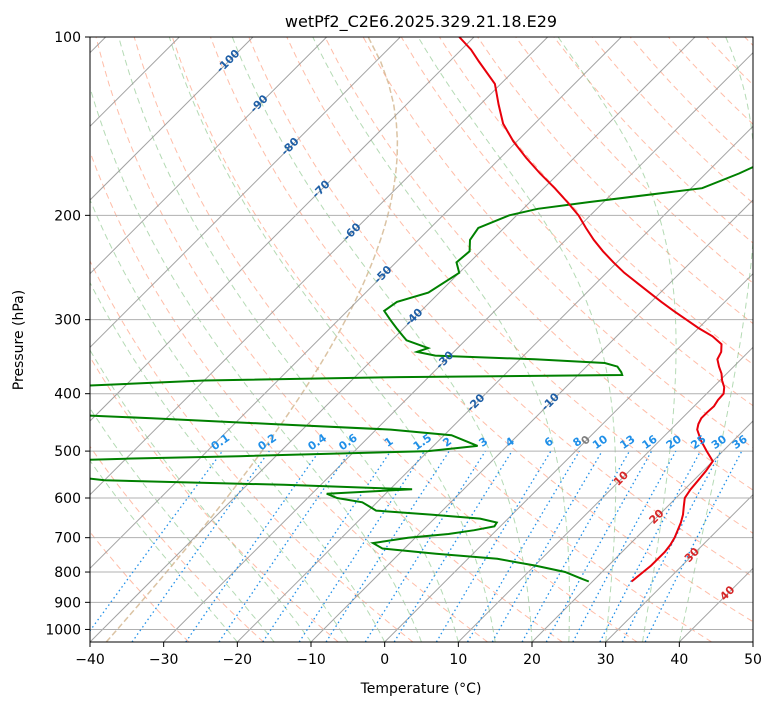 The image size is (775, 708). I want to click on y-tick-label: 700, so click(67, 539).